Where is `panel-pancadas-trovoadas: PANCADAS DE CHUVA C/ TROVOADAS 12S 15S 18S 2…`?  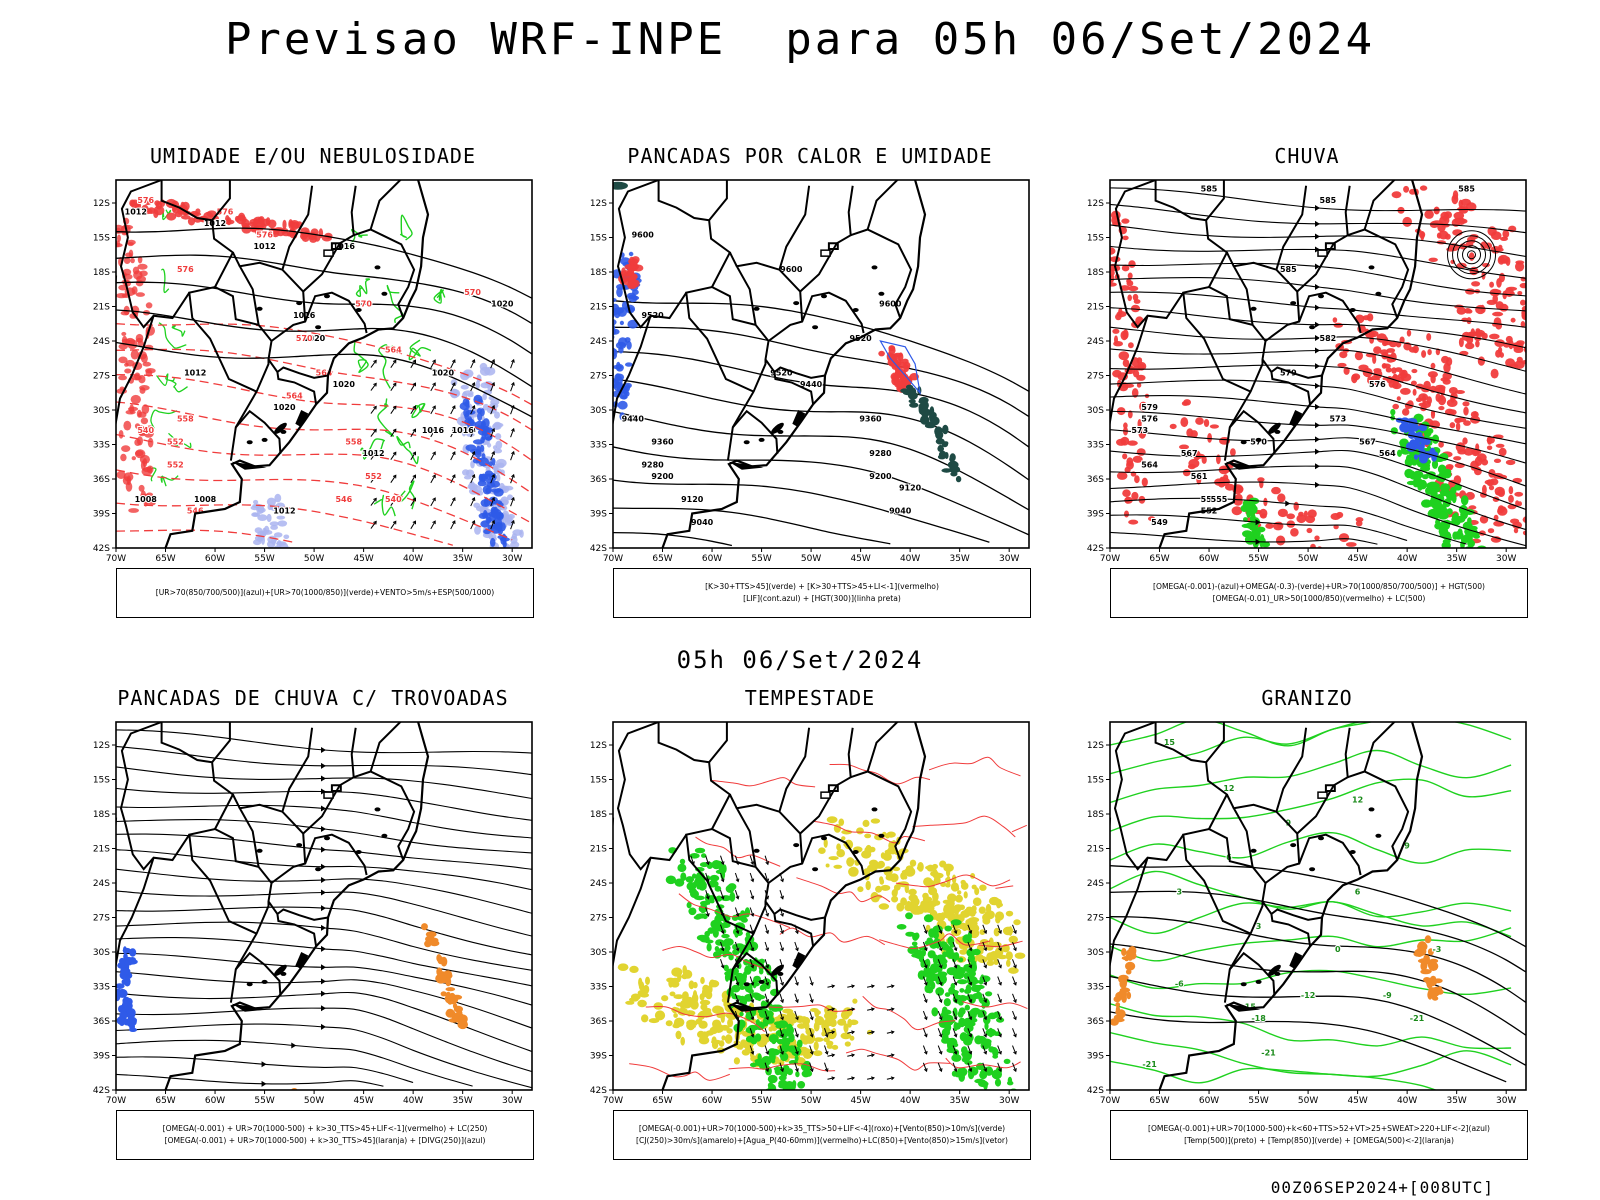 panel-pancadas-trovoadas: PANCADAS DE CHUVA C/ TROVOADAS 12S 15S 18S 2… is located at coordinates (313, 932).